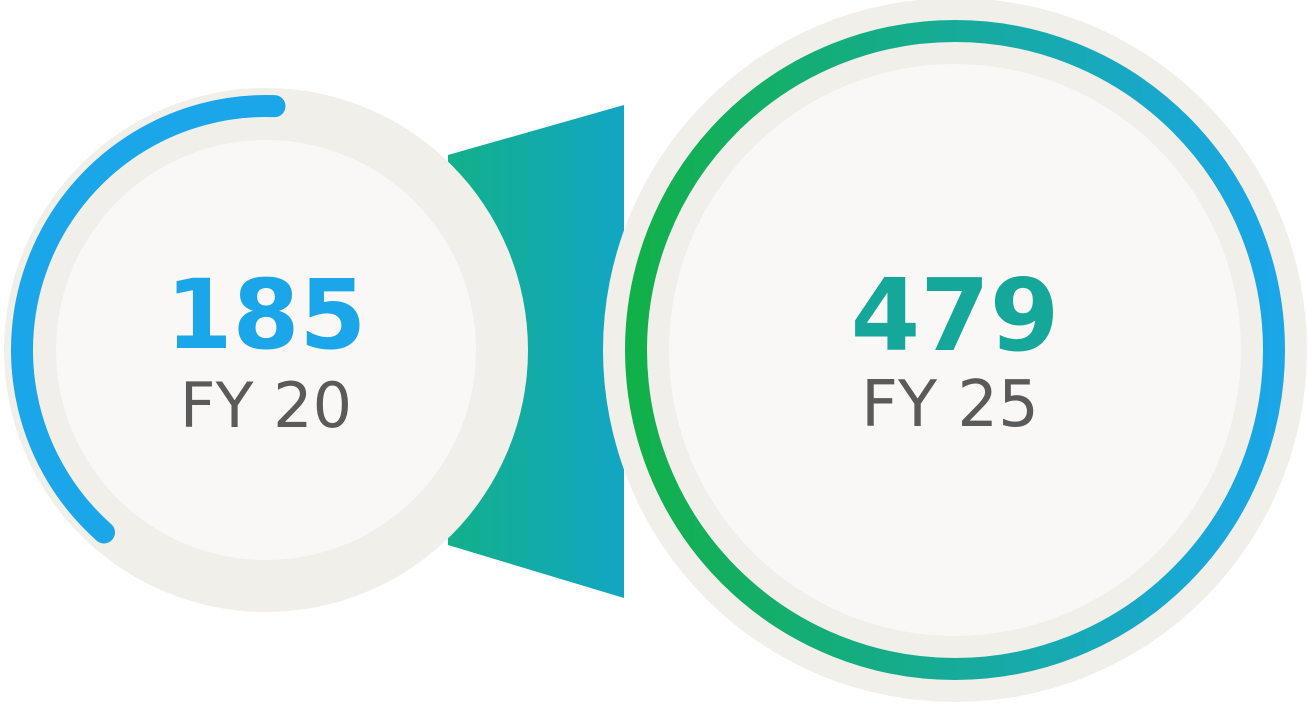  I want to click on fy20-label: FY 20, so click(266, 405).